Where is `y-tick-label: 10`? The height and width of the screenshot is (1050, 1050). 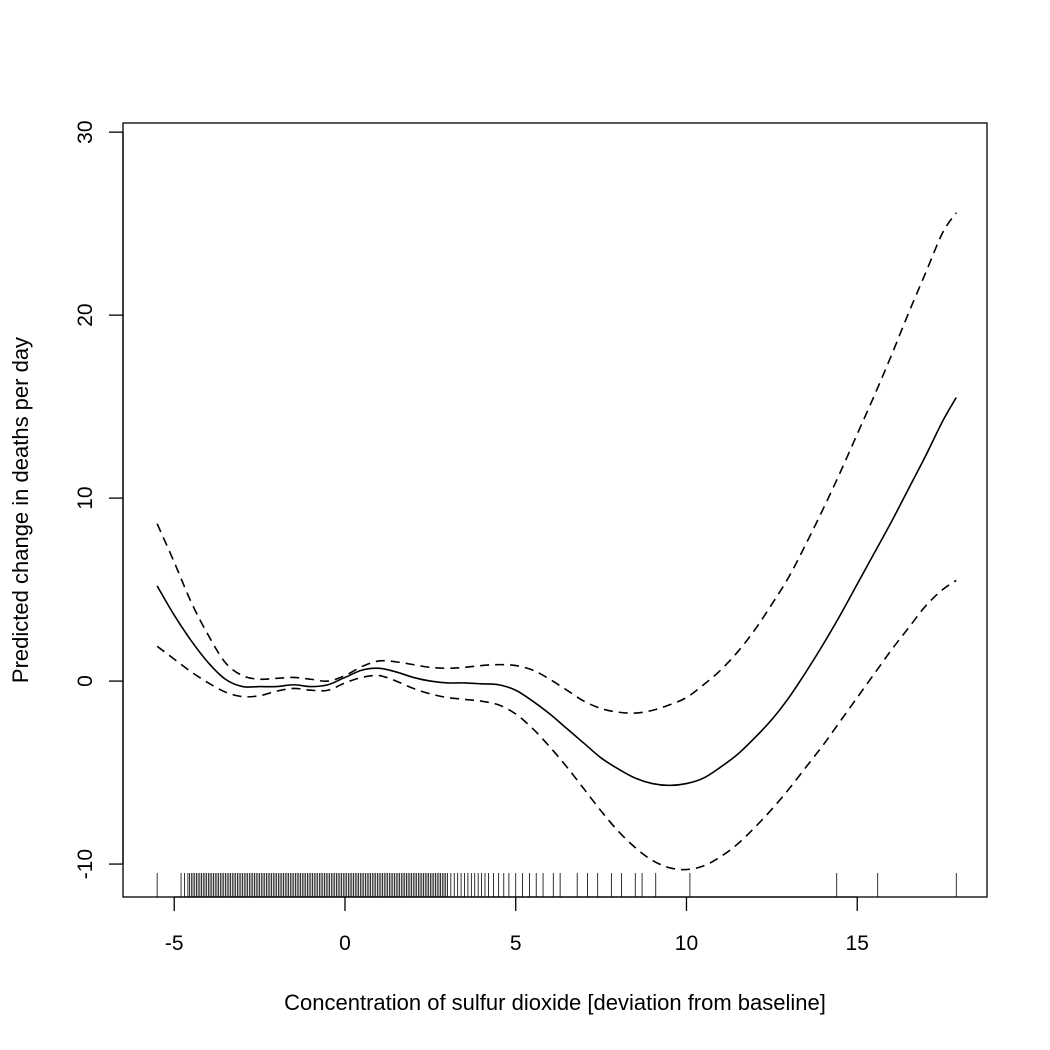 y-tick-label: 10 is located at coordinates (85, 497).